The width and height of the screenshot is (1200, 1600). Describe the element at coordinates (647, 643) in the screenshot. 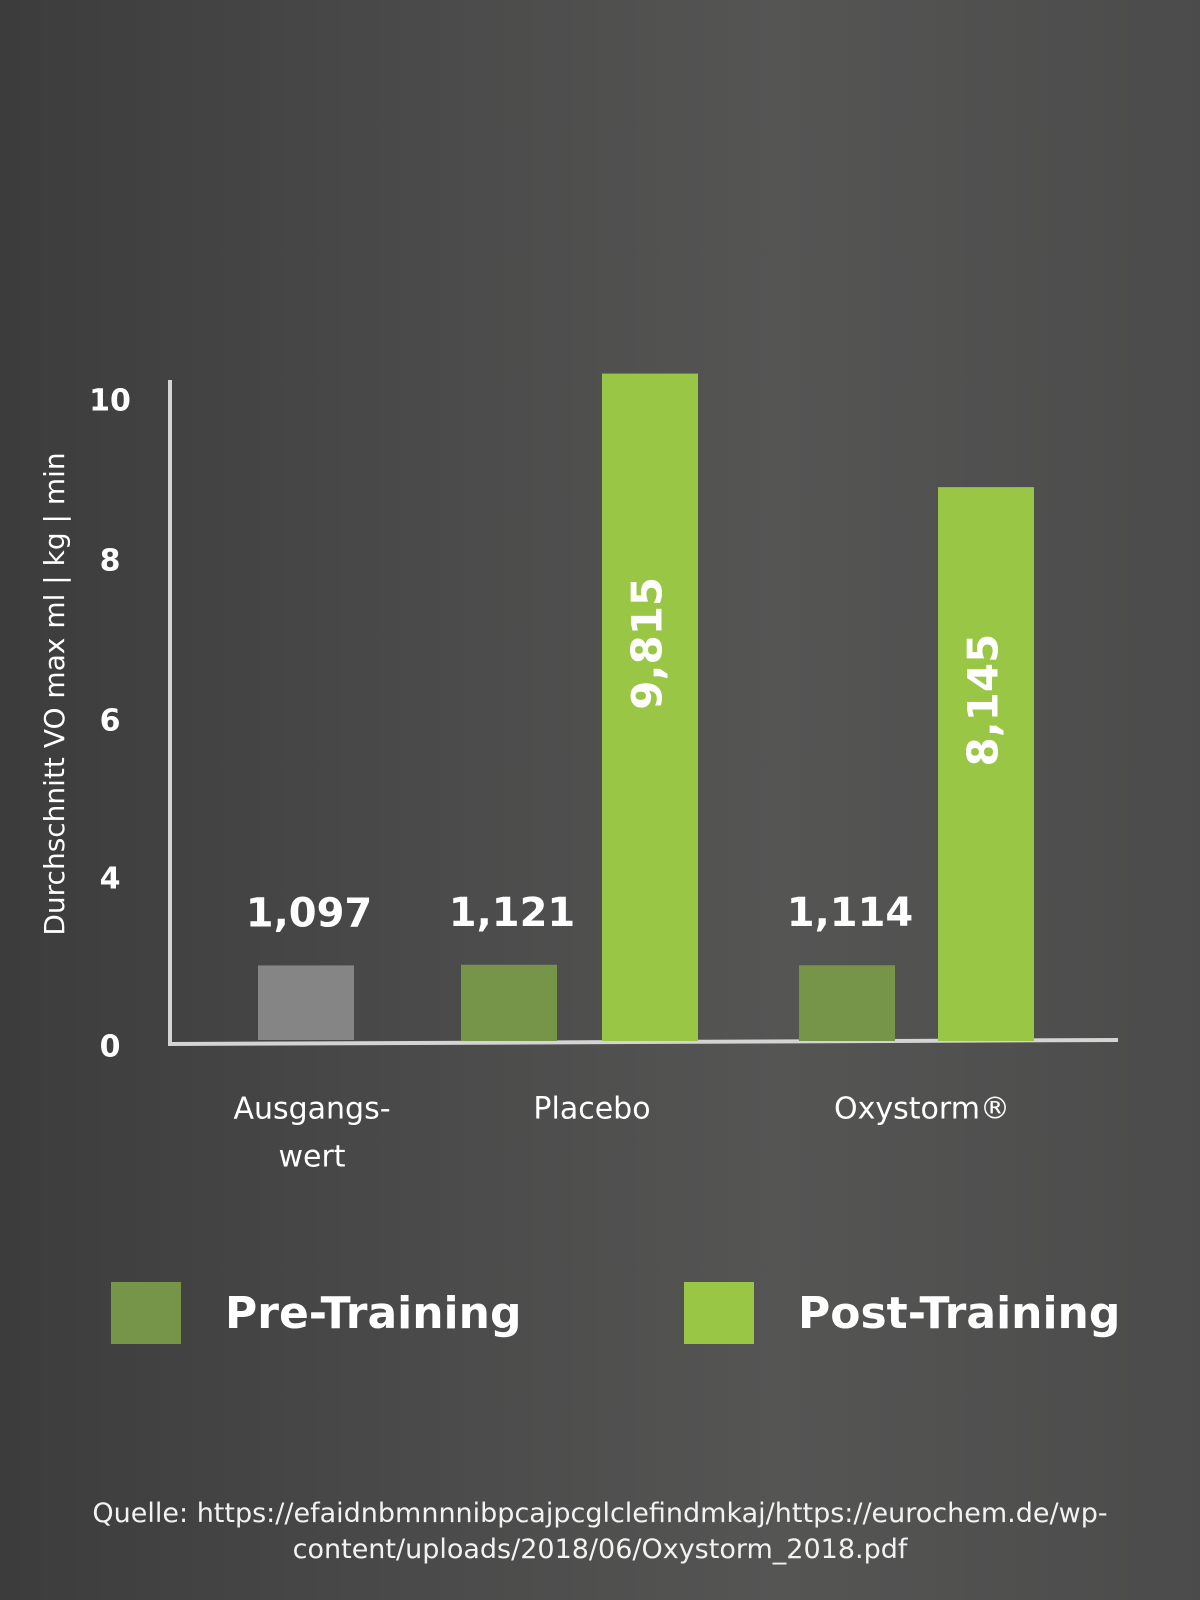

I see `data-label-placebo-post: 9,815` at that location.